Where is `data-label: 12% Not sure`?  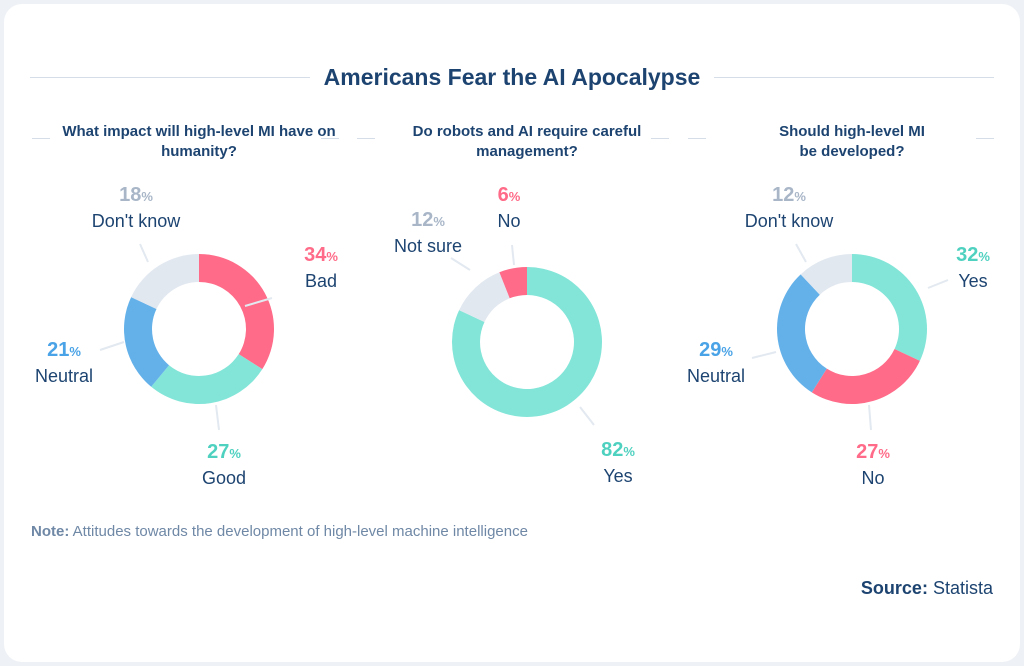
data-label: 12% Not sure is located at coordinates (428, 233).